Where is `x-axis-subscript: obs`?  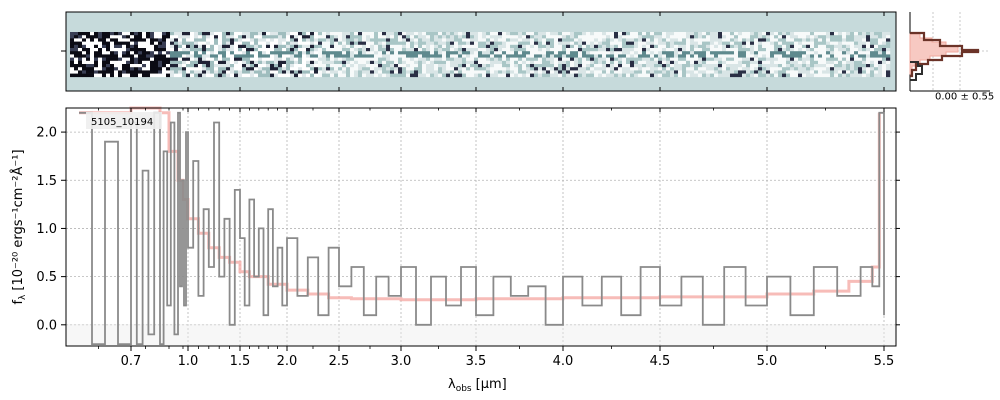 x-axis-subscript: obs is located at coordinates (464, 389).